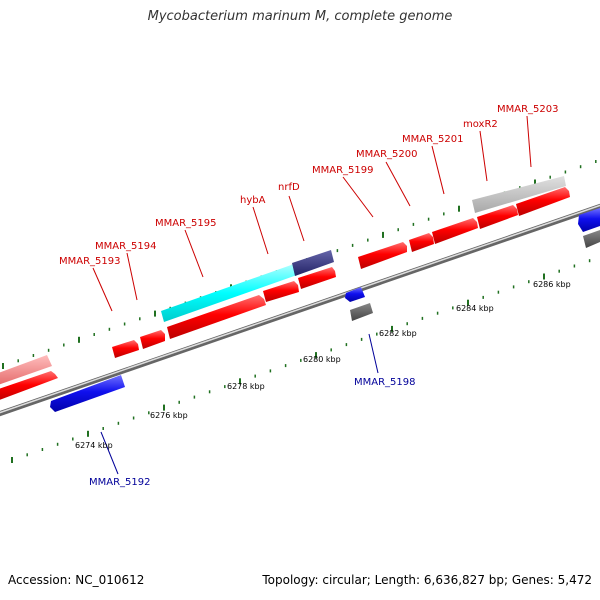 The height and width of the screenshot is (600, 600). I want to click on gene-label-mmar5192: MMAR_5192, so click(120, 482).